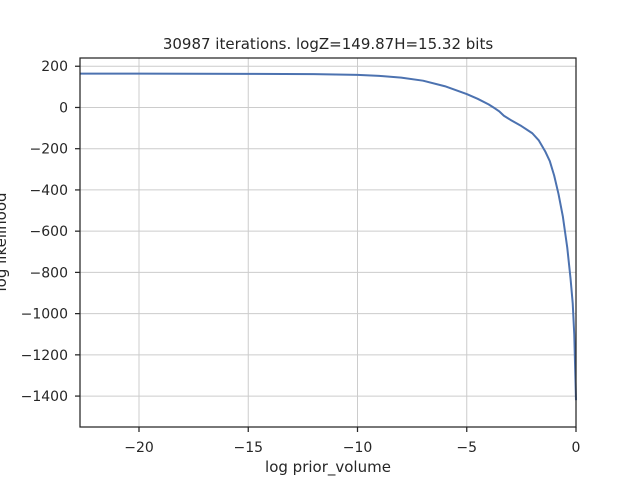 Image resolution: width=640 pixels, height=480 pixels. What do you see at coordinates (44, 397) in the screenshot?
I see `y-tick-label: −1400` at bounding box center [44, 397].